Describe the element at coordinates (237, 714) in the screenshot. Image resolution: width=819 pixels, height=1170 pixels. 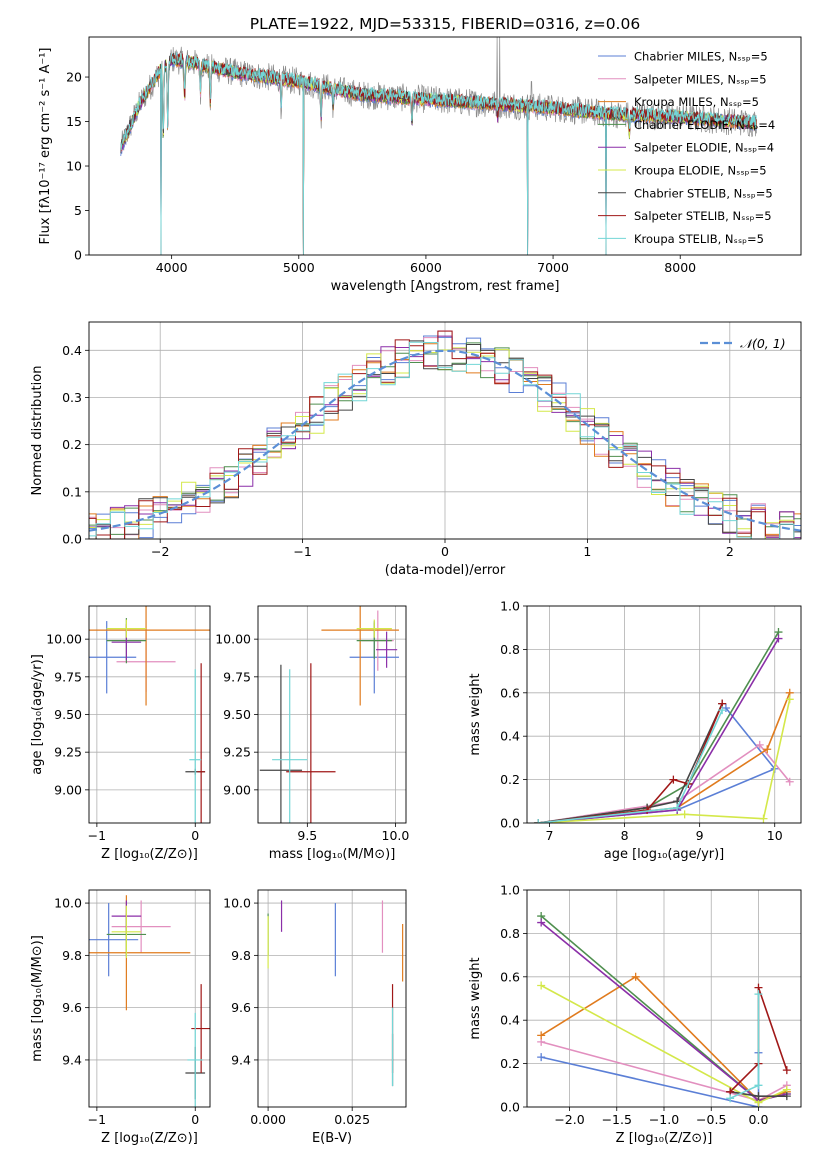
I see `y-tick-label: 9.50` at that location.